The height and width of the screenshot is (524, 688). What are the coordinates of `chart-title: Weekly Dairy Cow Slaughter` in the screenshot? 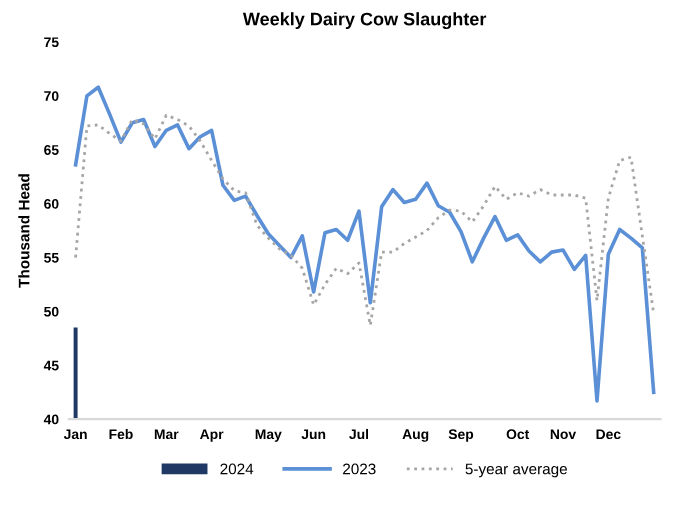 It's located at (364, 21).